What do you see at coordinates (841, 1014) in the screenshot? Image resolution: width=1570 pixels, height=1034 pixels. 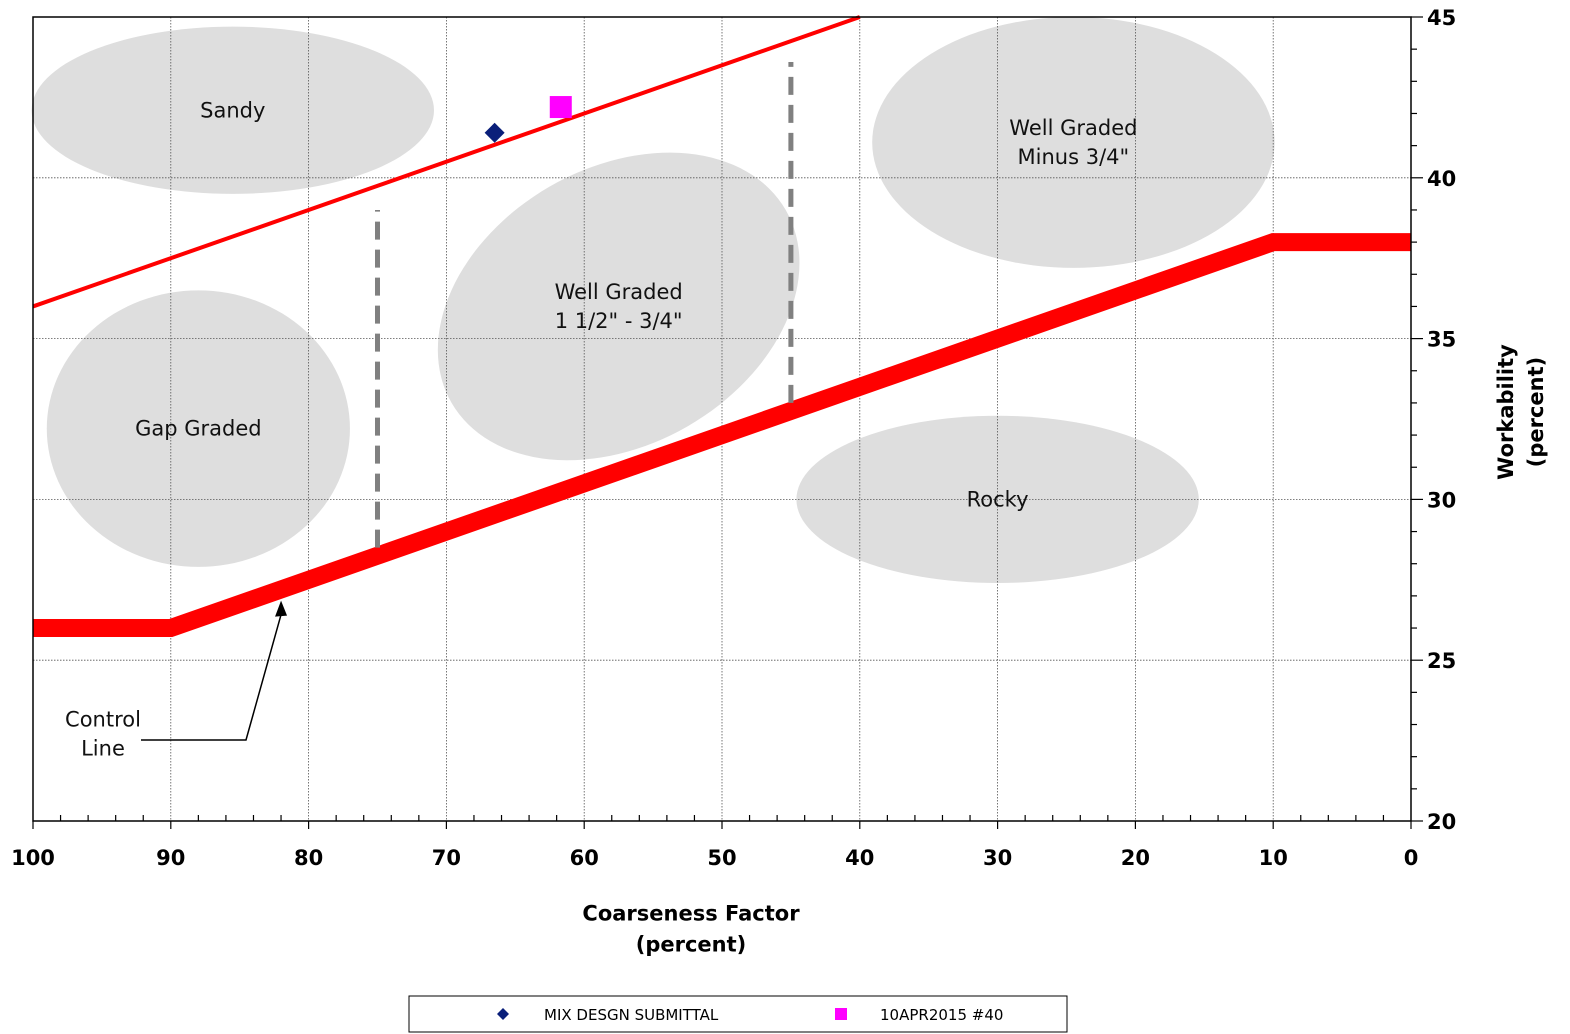 I see `legend-square-marker` at bounding box center [841, 1014].